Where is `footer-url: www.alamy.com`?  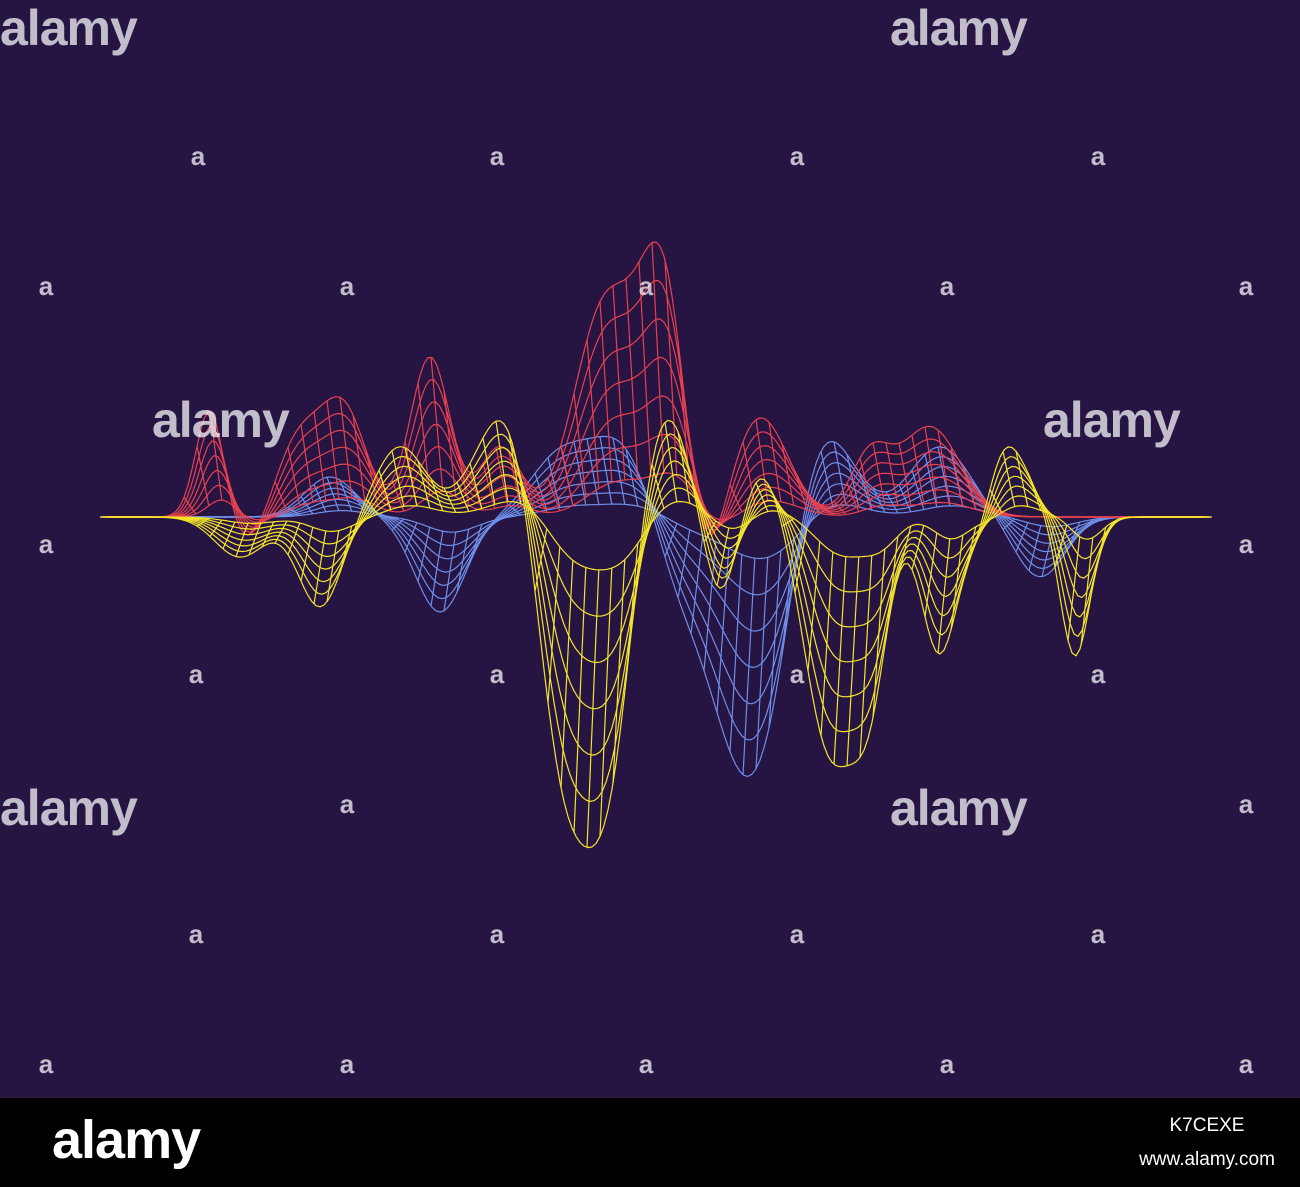 footer-url: www.alamy.com is located at coordinates (1206, 1159).